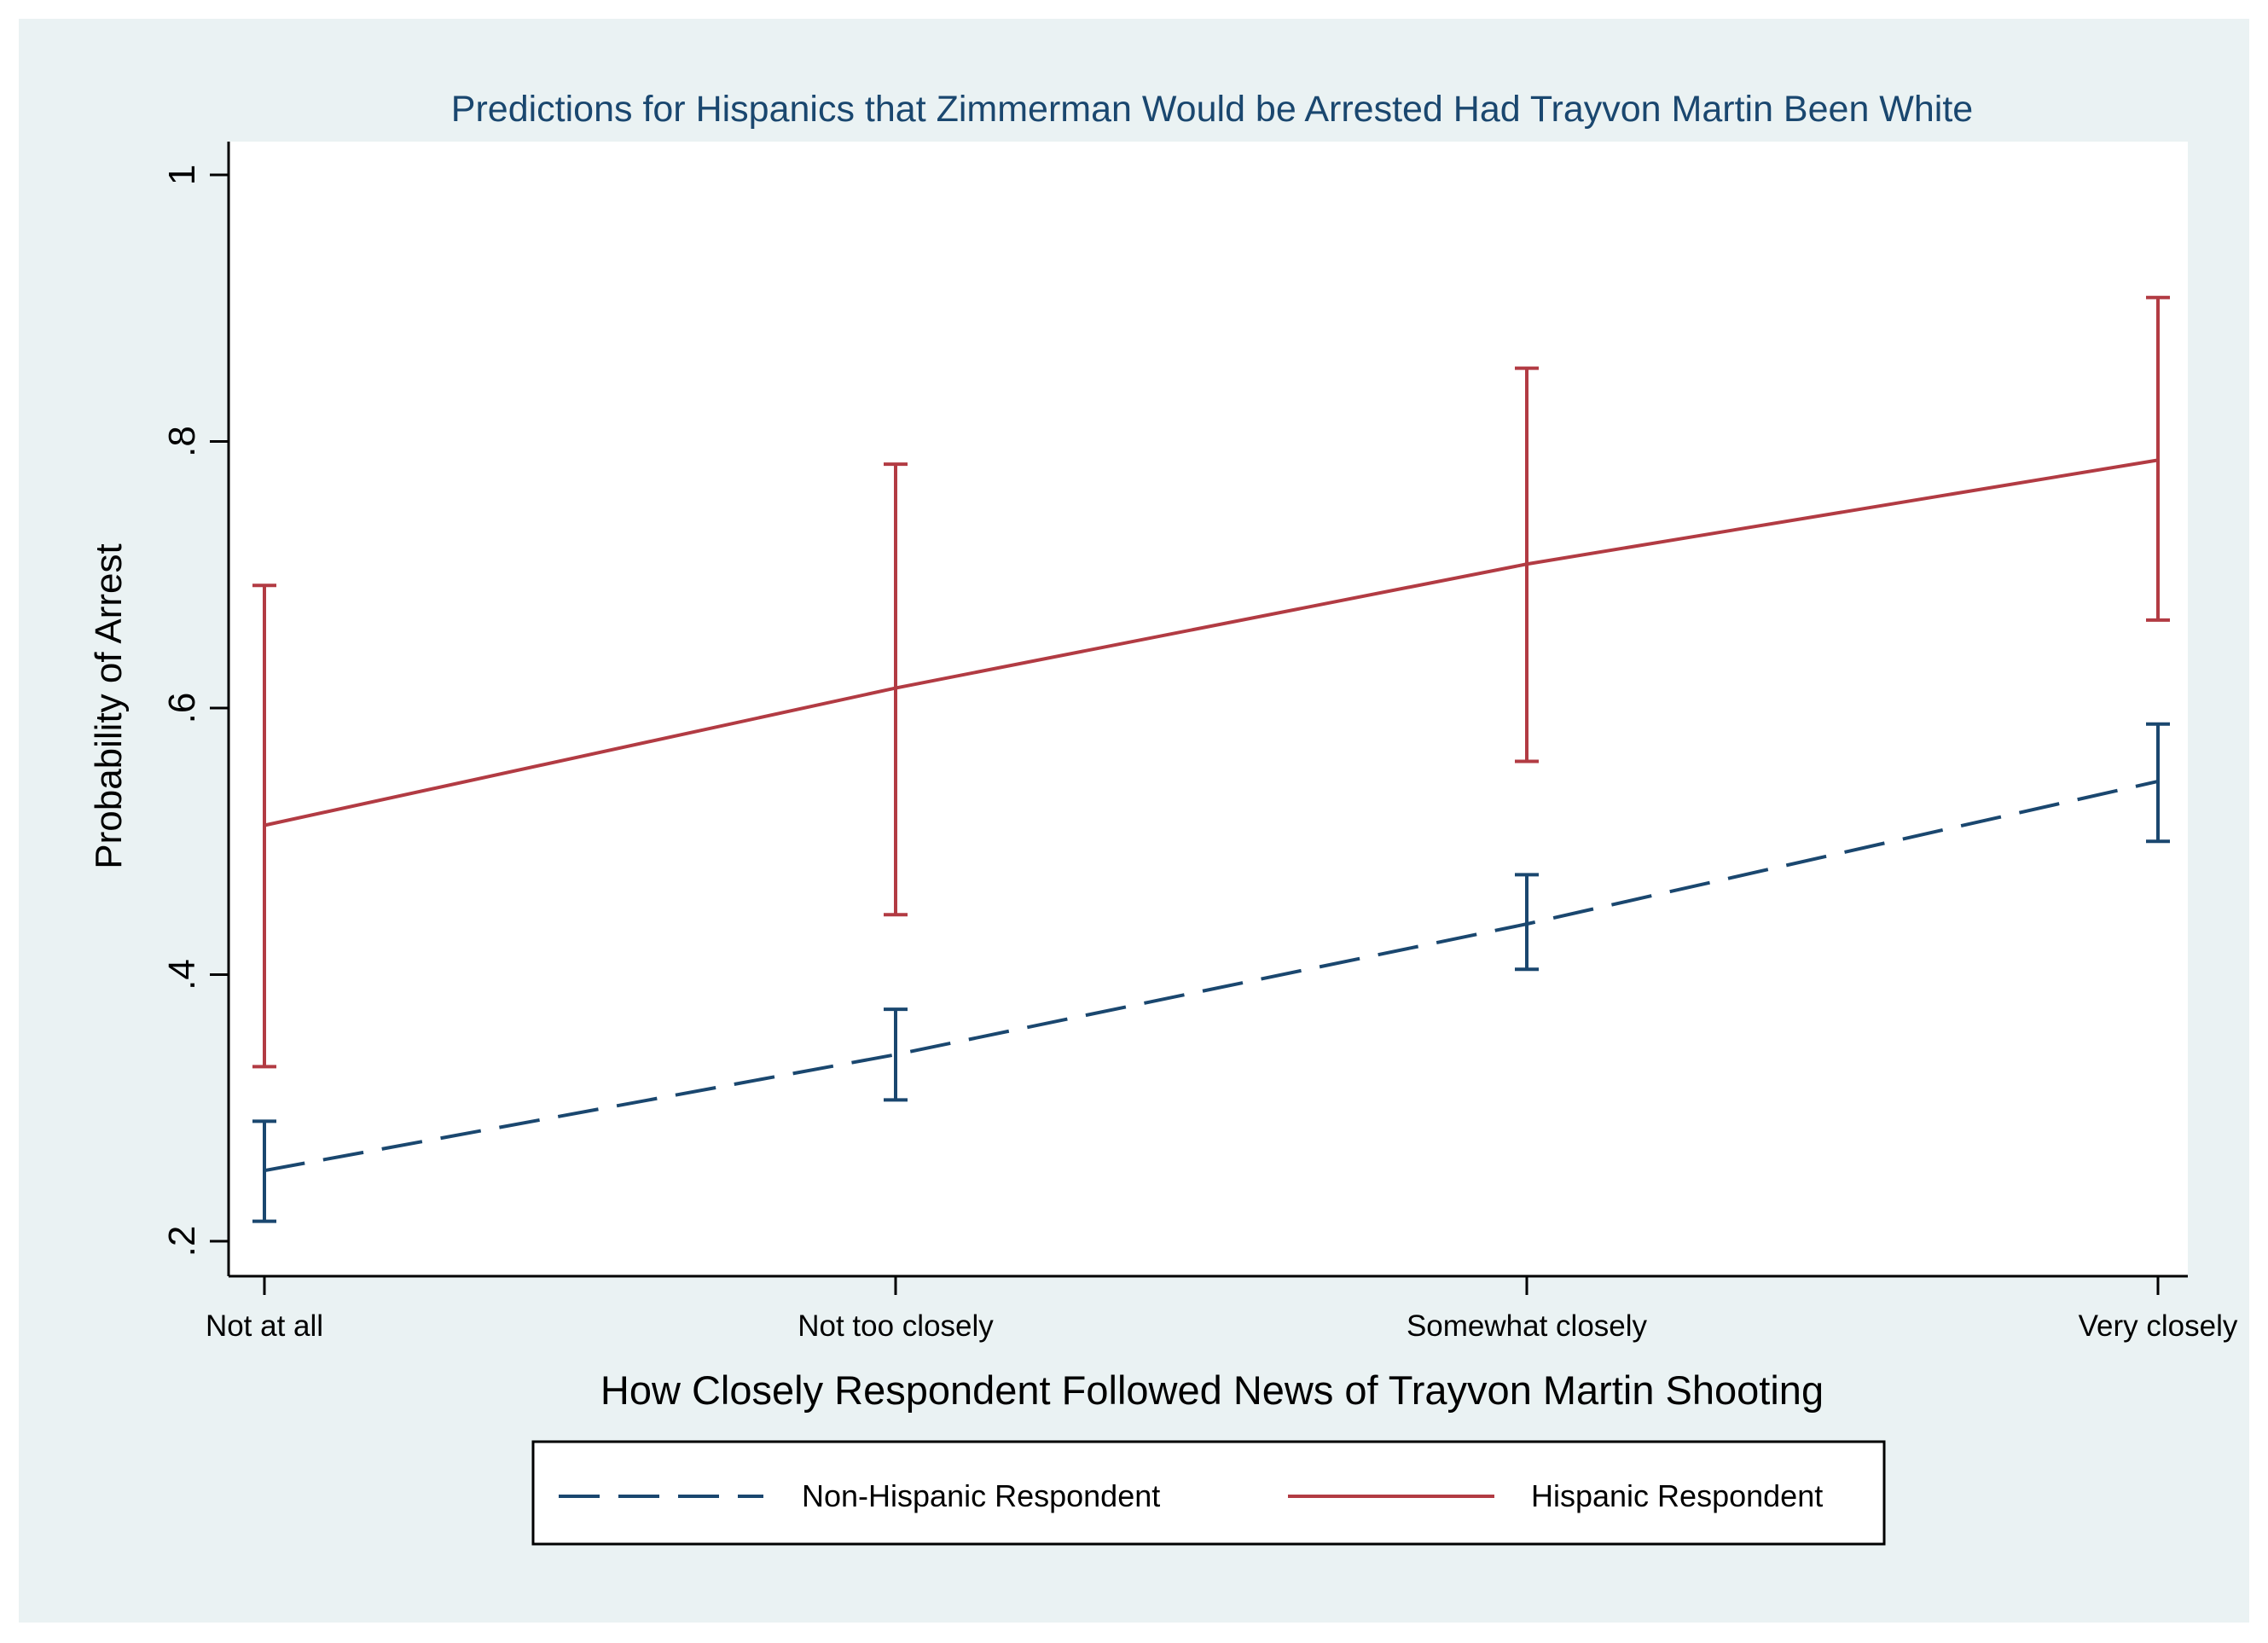 The width and height of the screenshot is (2268, 1643). What do you see at coordinates (264, 1326) in the screenshot?
I see `x-tick-label: Not at all` at bounding box center [264, 1326].